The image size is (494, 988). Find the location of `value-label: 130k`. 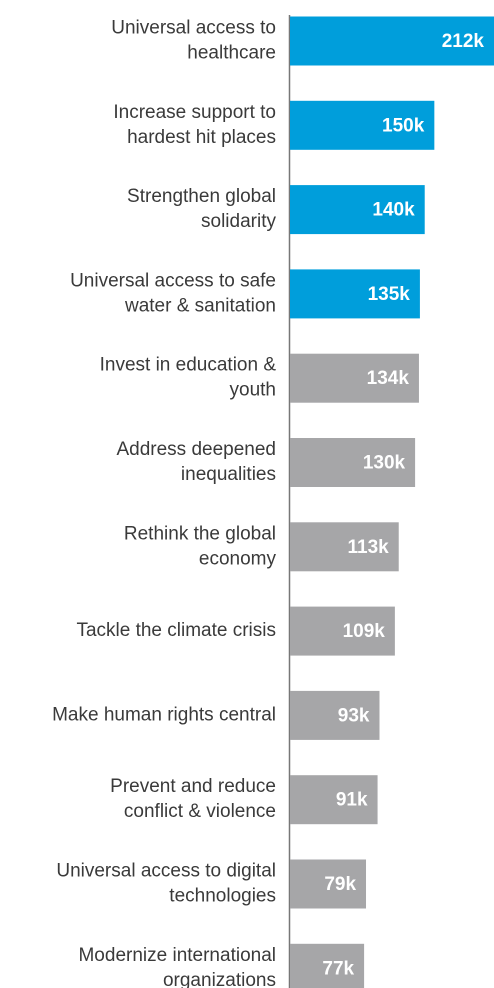

value-label: 130k is located at coordinates (384, 463).